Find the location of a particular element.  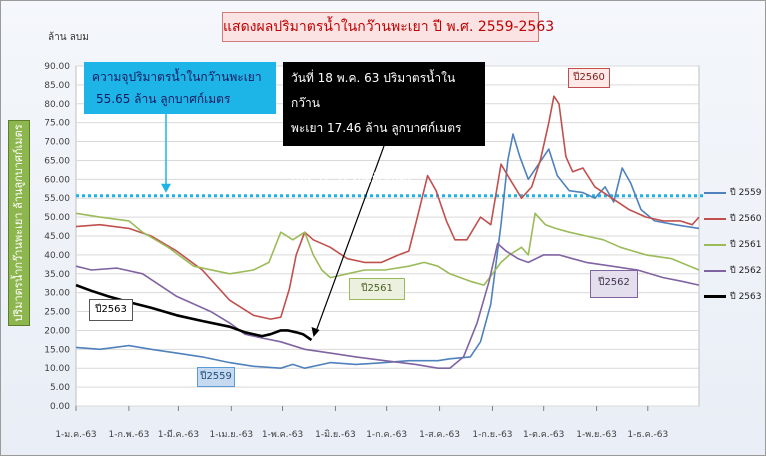

legend-label: ปี 2563 is located at coordinates (746, 297).